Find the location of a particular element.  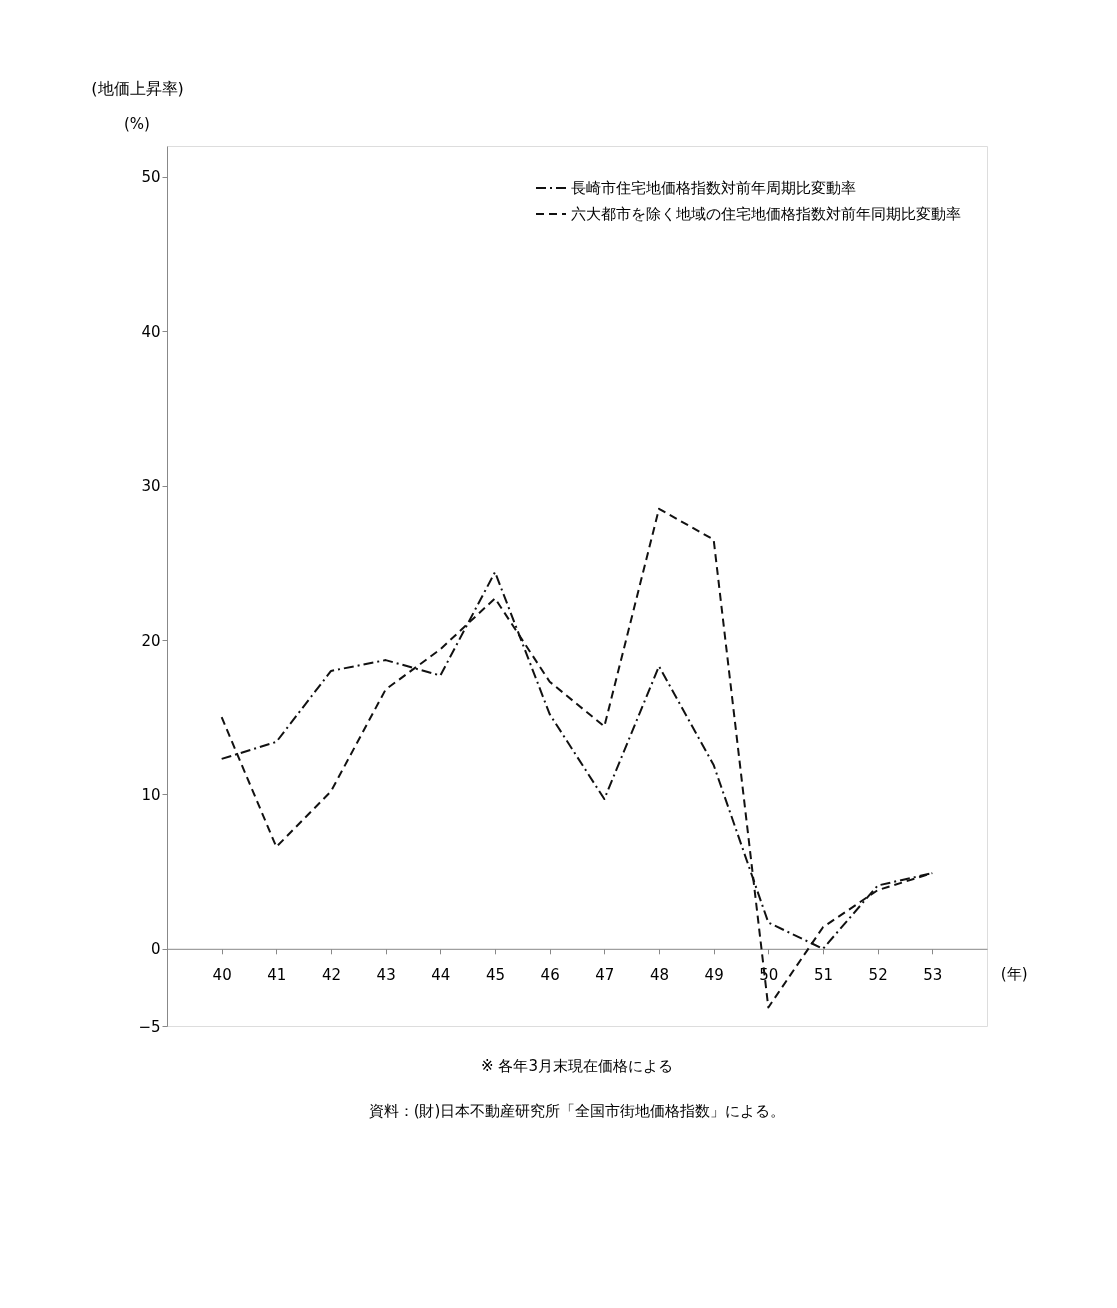

text: ※ 各年3月末現在価格による is located at coordinates (577, 1066).